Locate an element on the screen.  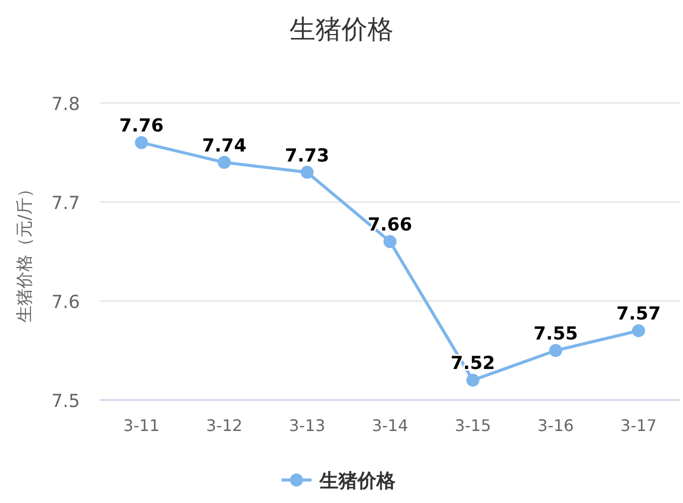
data-label: 7.74 is located at coordinates (224, 145).